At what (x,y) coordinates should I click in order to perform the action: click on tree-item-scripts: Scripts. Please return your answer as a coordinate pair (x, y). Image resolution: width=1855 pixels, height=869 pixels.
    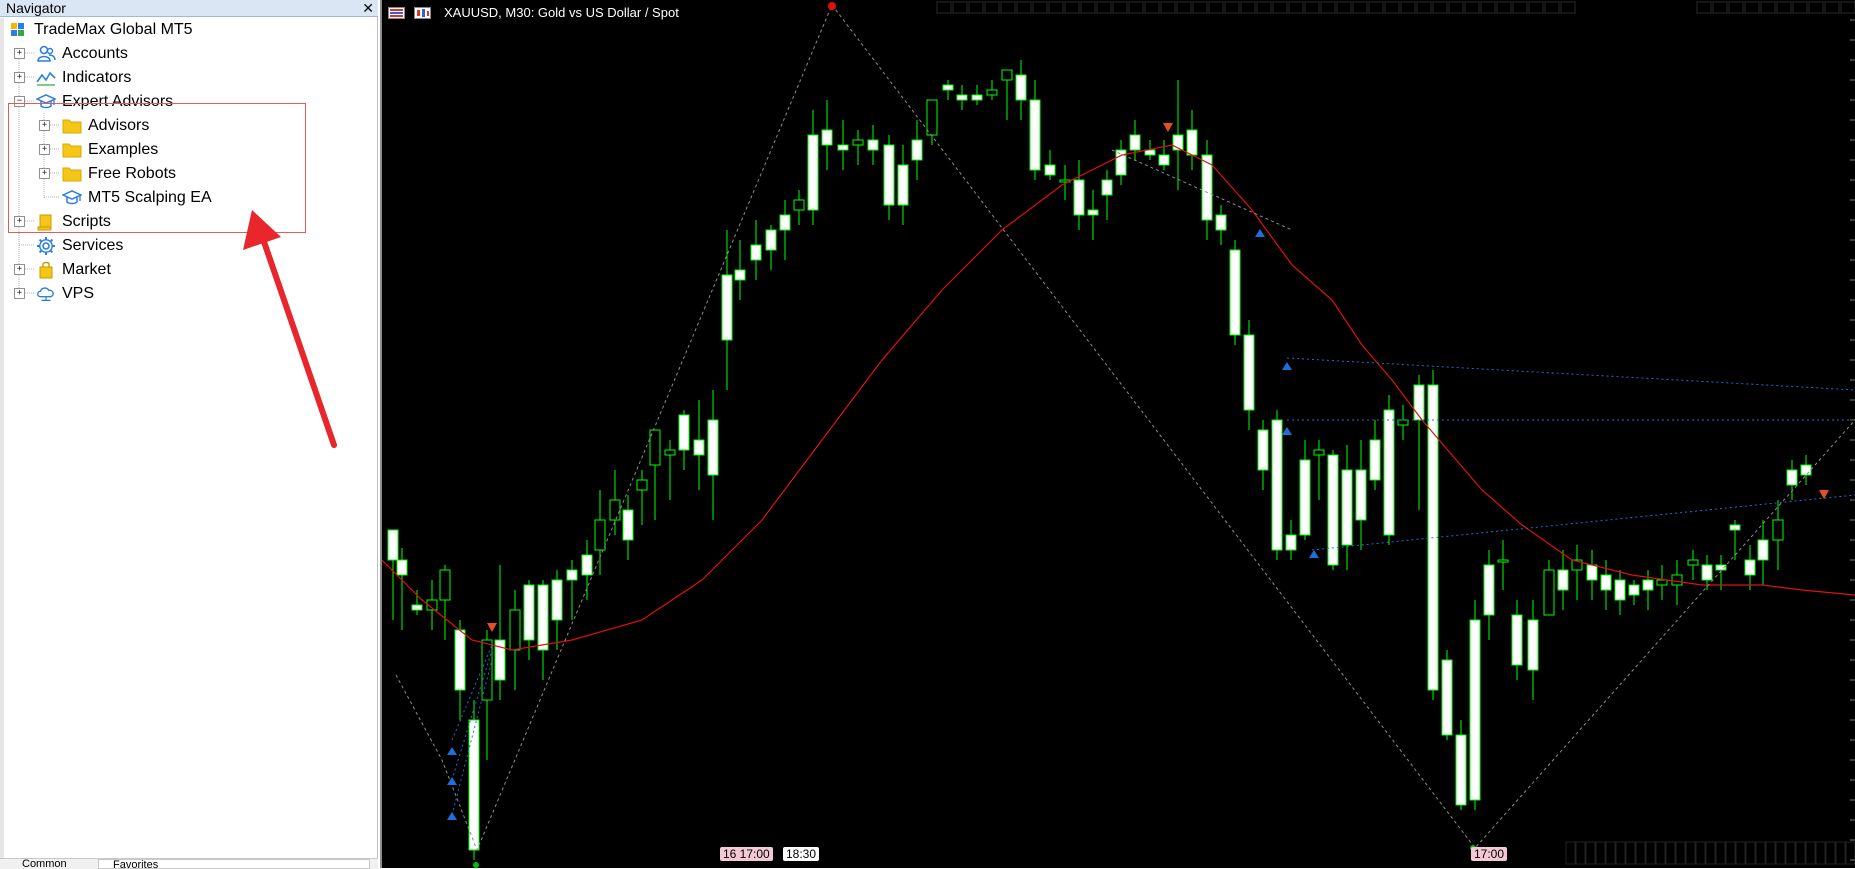
    Looking at the image, I should click on (73, 222).